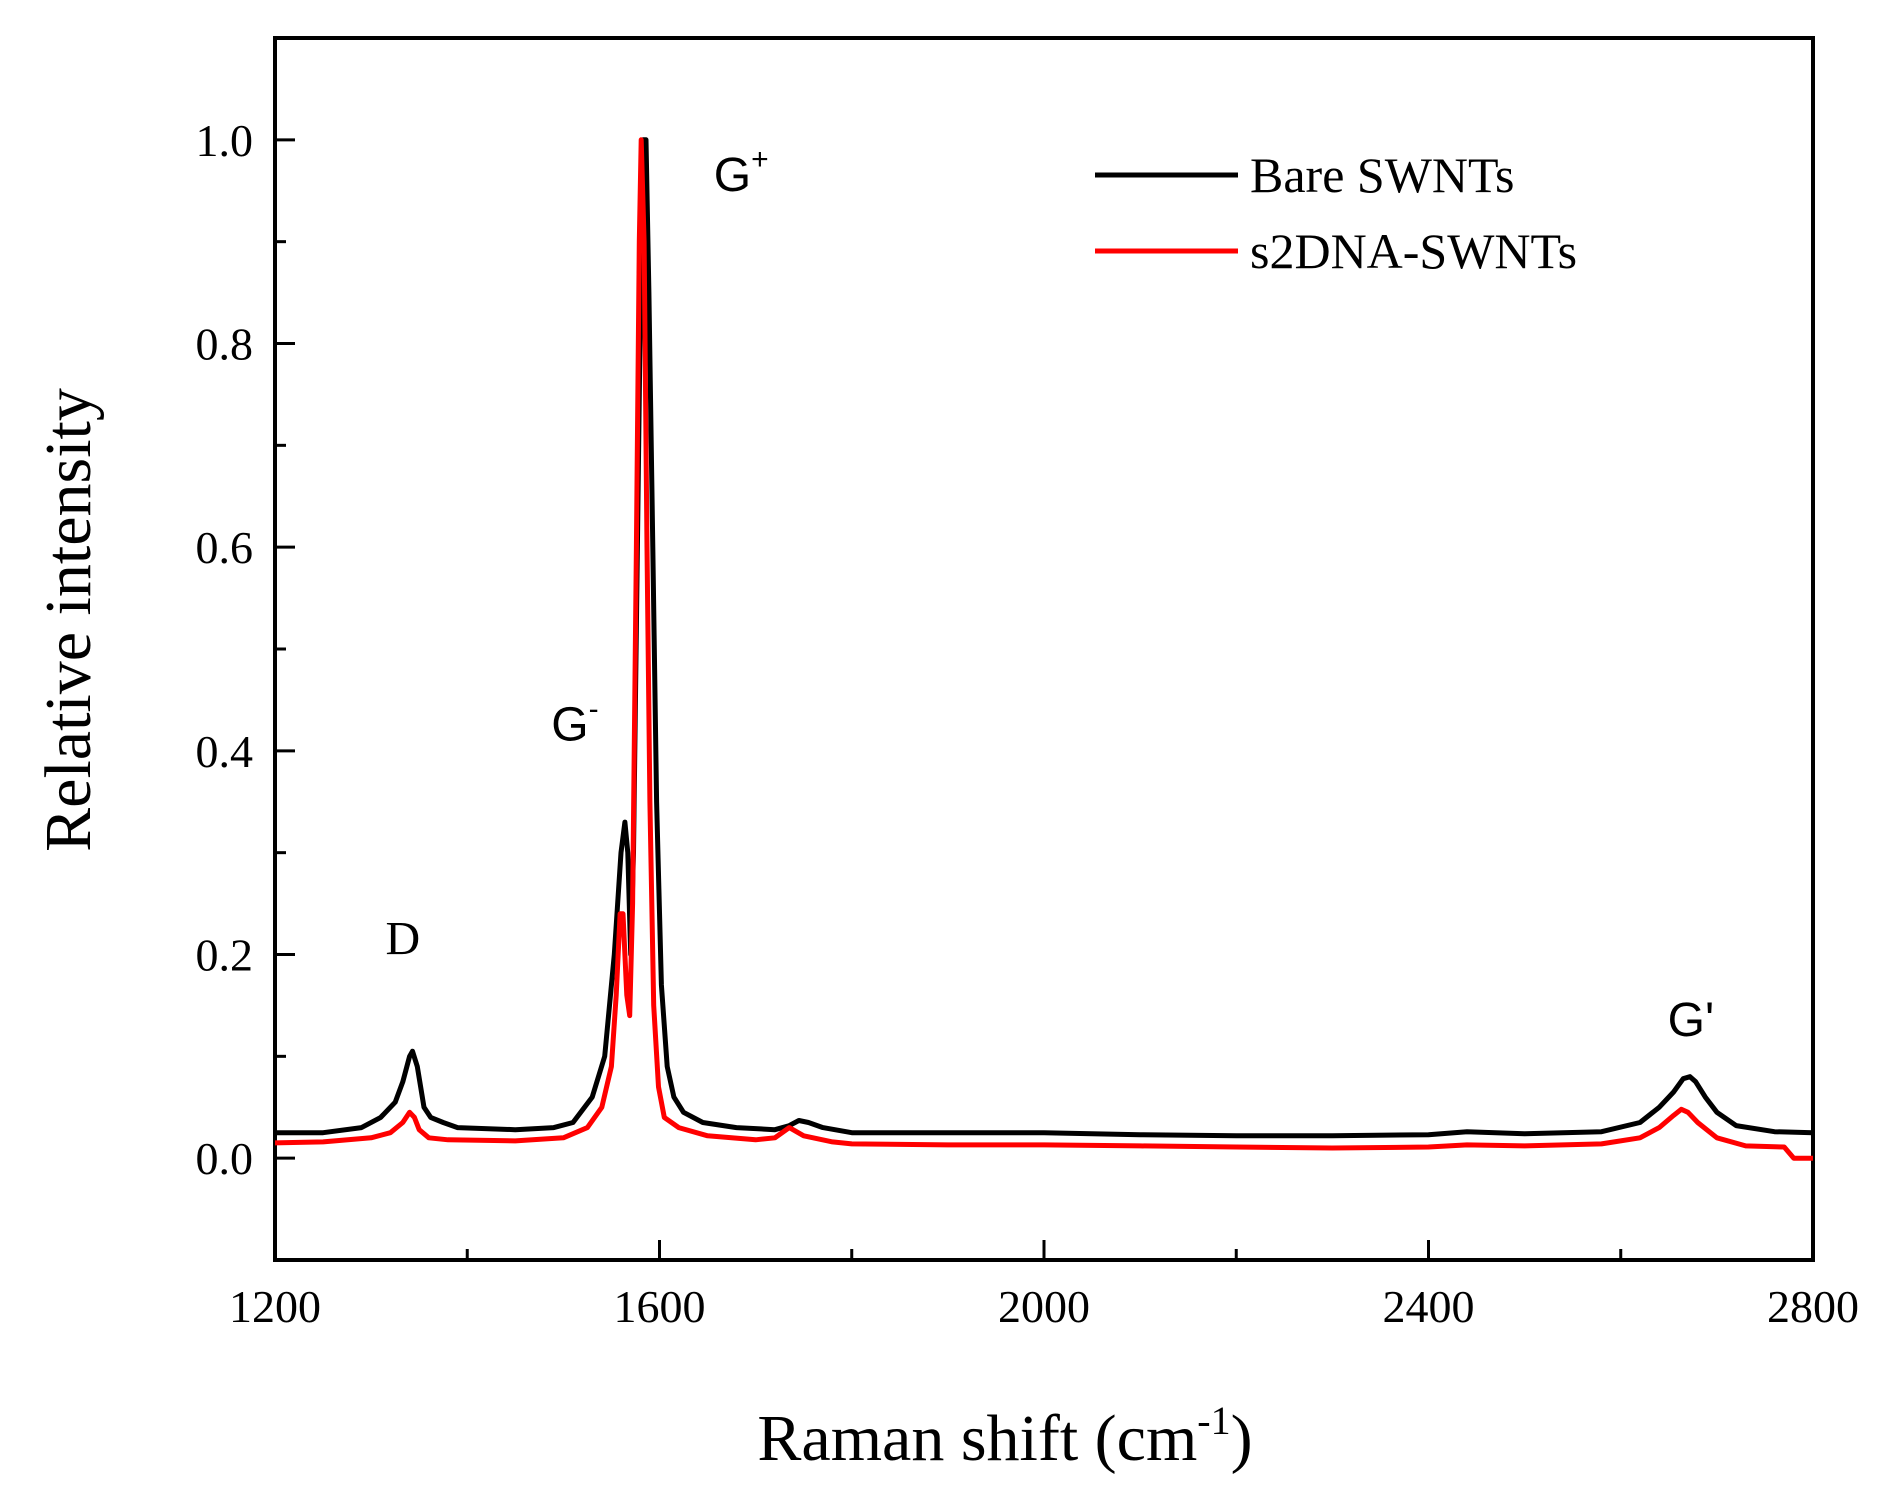 Image resolution: width=1888 pixels, height=1495 pixels. I want to click on y-axis-ticks: 0.0 0.2 0.4 0.6 0.8 1.0, so click(245, 649).